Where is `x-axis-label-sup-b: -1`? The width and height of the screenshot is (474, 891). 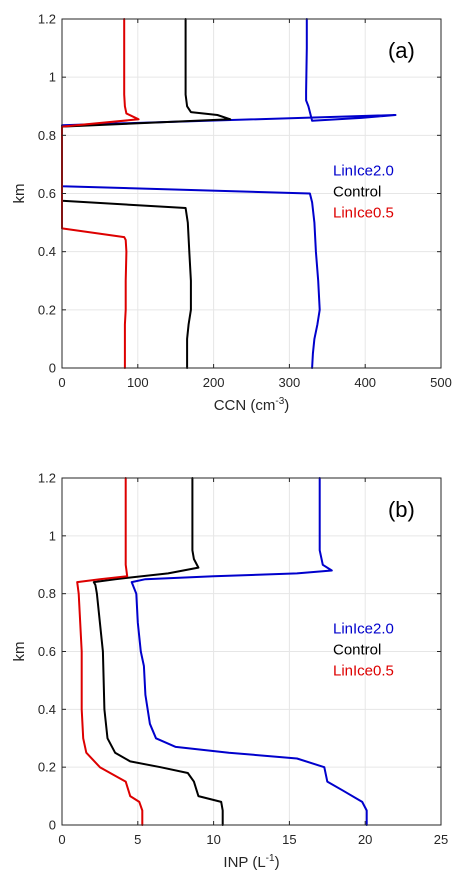 x-axis-label-sup-b: -1 is located at coordinates (270, 858).